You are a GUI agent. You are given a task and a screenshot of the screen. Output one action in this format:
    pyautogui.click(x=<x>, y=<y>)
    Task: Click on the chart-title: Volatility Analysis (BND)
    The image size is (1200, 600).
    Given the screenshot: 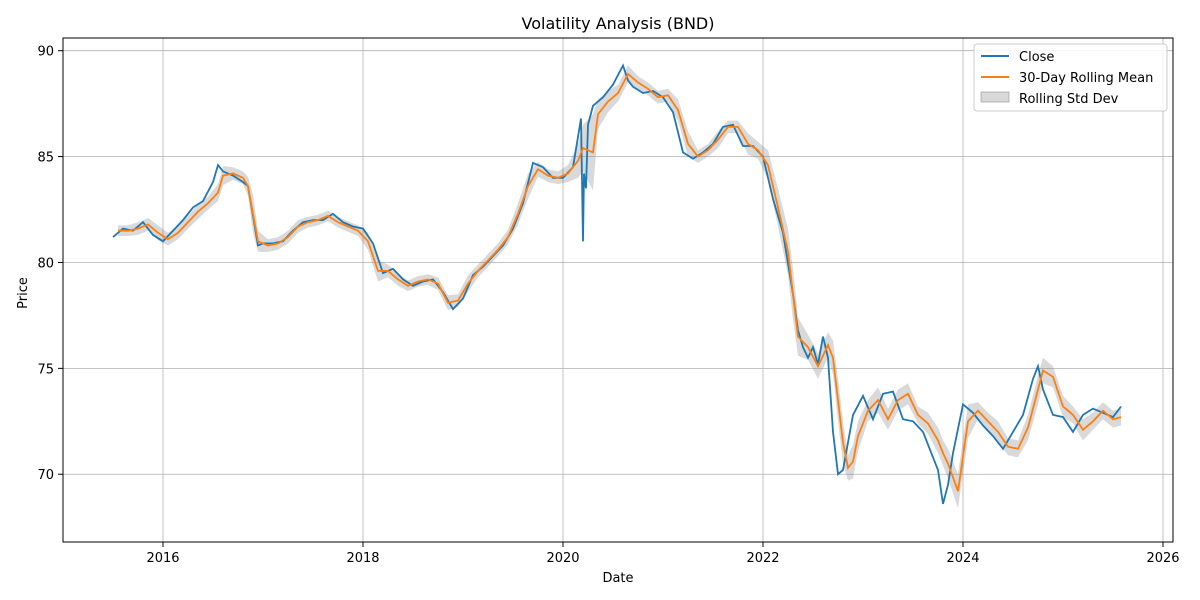 What is the action you would take?
    pyautogui.click(x=618, y=23)
    